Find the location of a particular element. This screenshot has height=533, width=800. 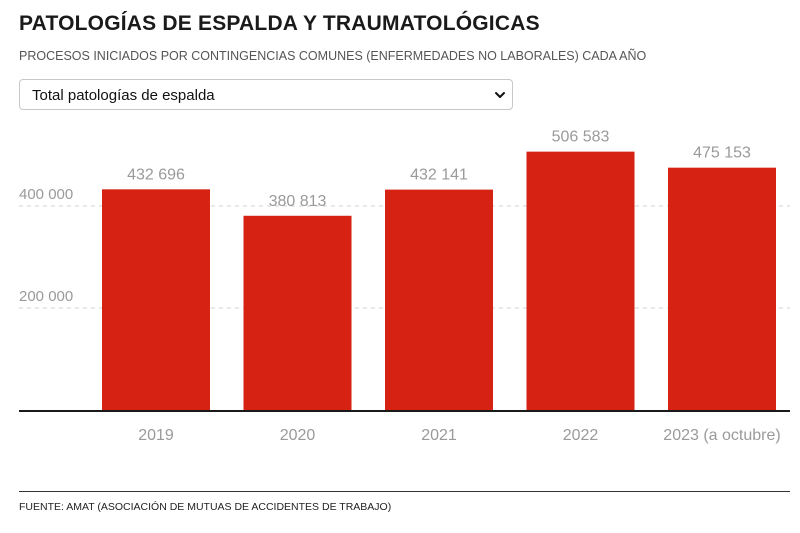

x-tick-label: 2022 is located at coordinates (581, 435).